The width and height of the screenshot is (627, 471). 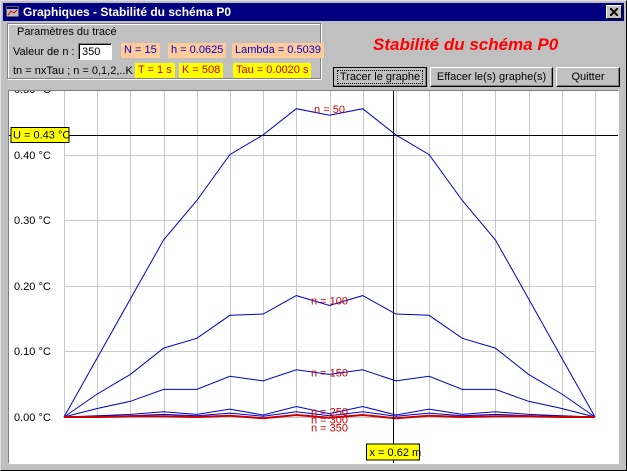 What do you see at coordinates (329, 421) in the screenshot?
I see `series-label: n = 300` at bounding box center [329, 421].